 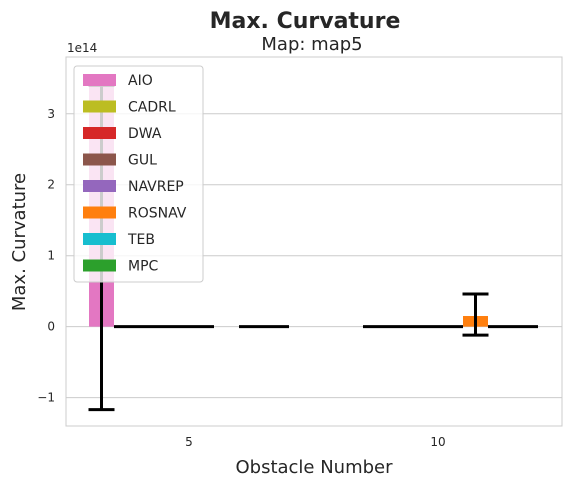 What do you see at coordinates (140, 81) in the screenshot?
I see `legend-label: AIO` at bounding box center [140, 81].